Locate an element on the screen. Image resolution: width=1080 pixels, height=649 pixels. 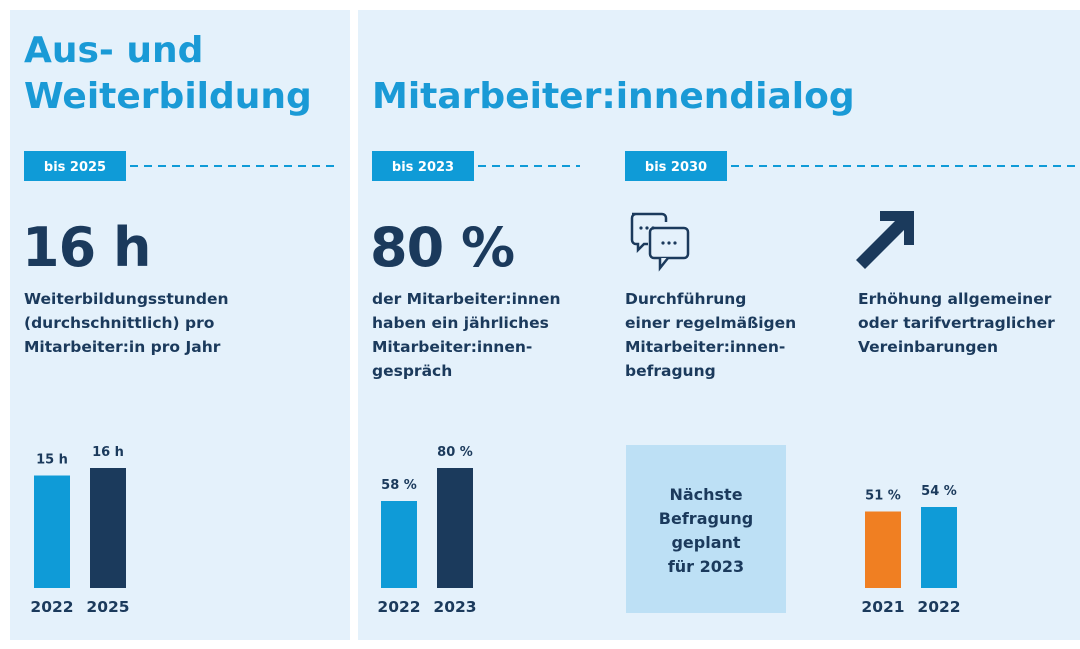
tag-label: bis 2030 is located at coordinates (676, 167).